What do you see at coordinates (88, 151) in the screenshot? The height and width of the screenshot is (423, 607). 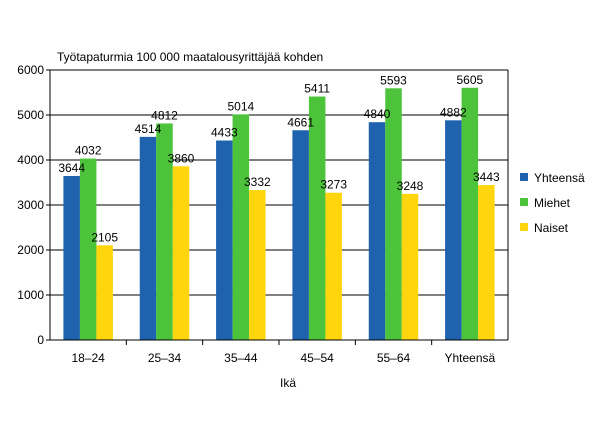 I see `data-label: 4032` at bounding box center [88, 151].